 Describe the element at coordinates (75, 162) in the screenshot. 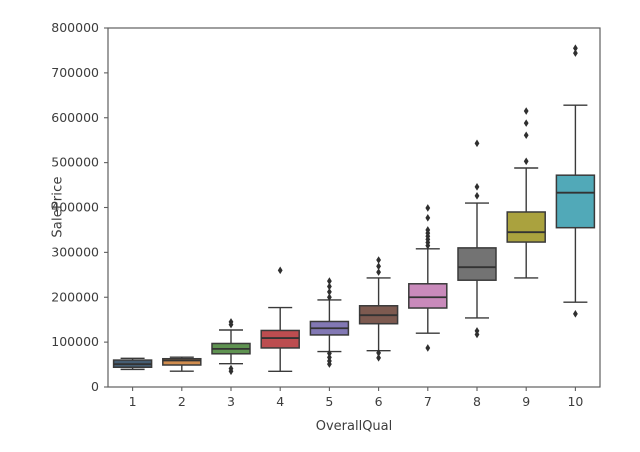

I see `y-tick-label: 500000` at that location.